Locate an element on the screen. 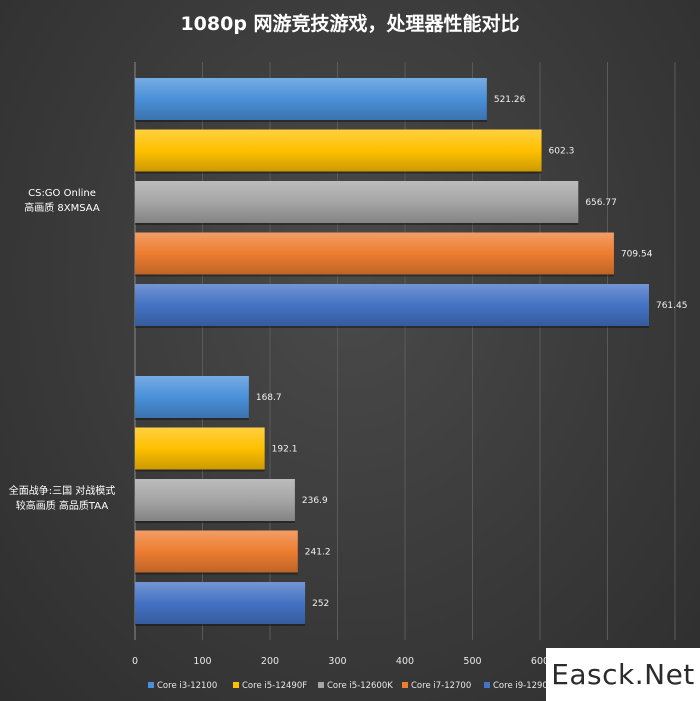 The image size is (700, 701). category-label: 高画质 8XMSAA is located at coordinates (62, 207).